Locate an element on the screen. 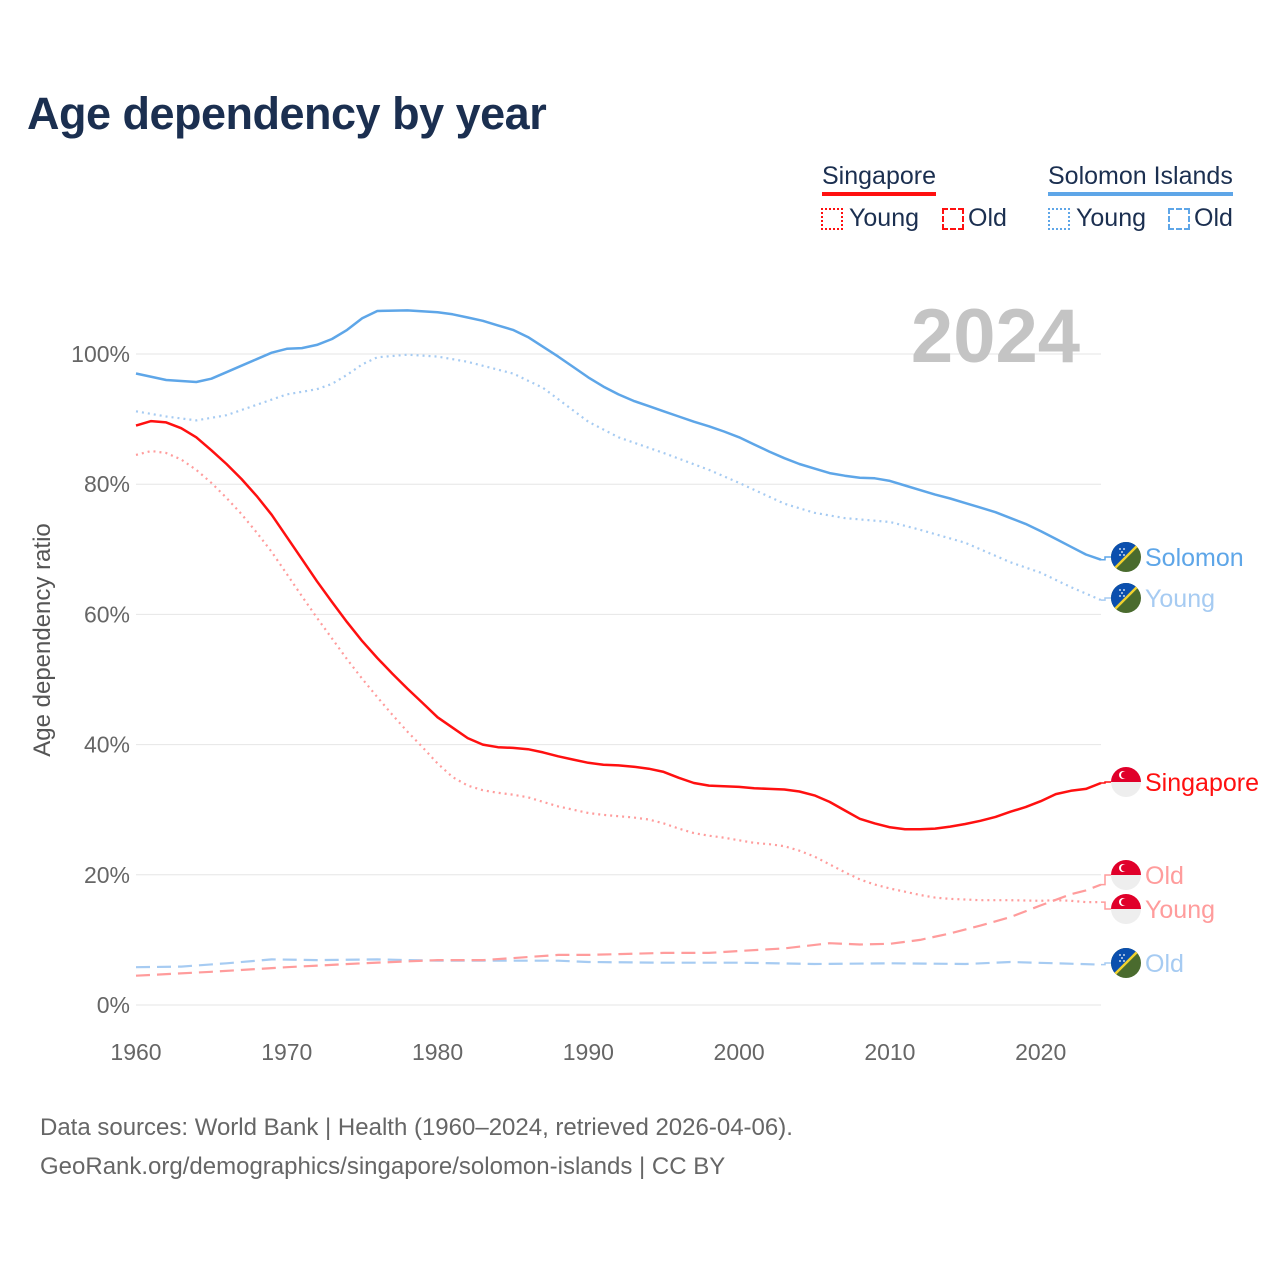 This screenshot has width=1280, height=1280. x-tick-label: 1960 is located at coordinates (135, 1052).